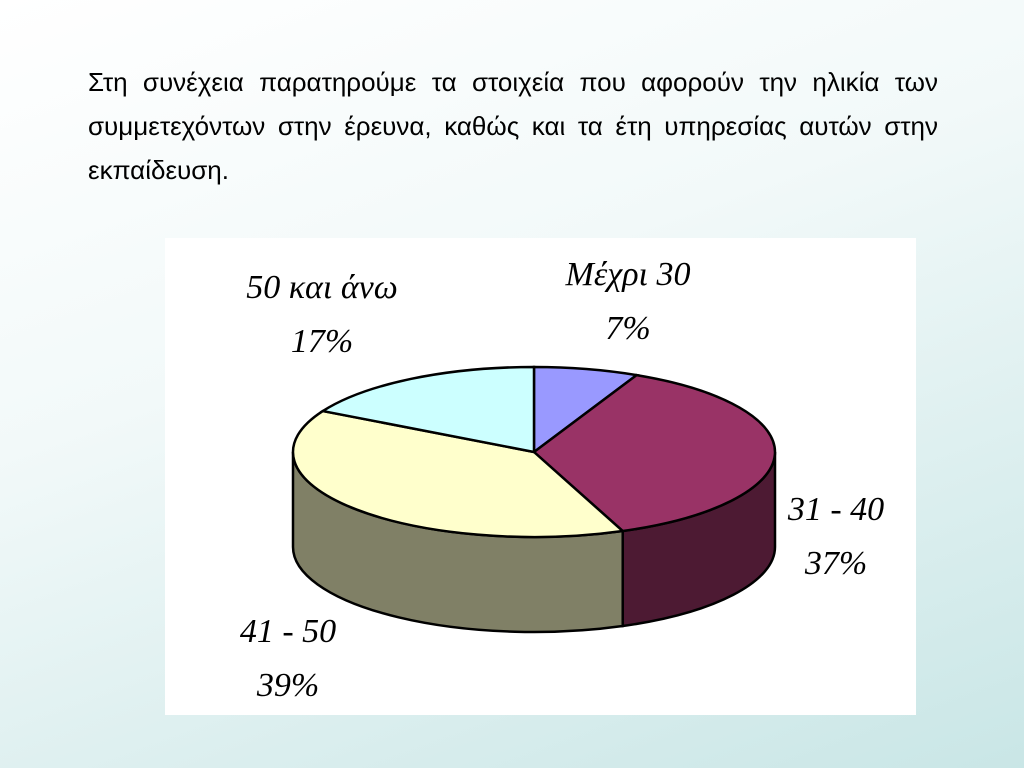 The height and width of the screenshot is (768, 1024). Describe the element at coordinates (627, 328) in the screenshot. I see `slice-value-label: 7%` at that location.